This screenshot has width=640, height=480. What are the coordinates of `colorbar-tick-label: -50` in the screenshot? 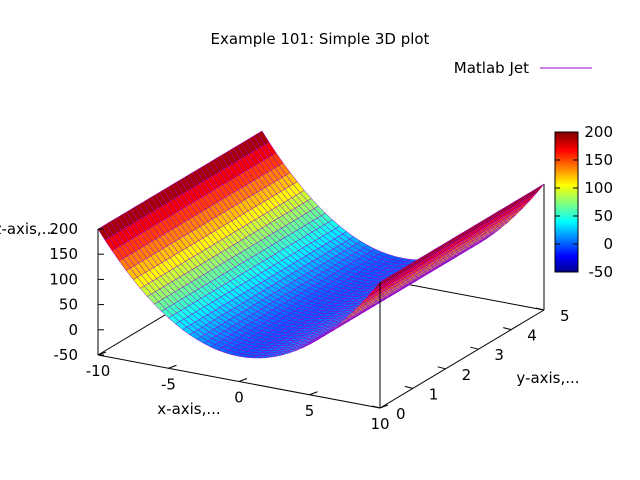 It's located at (601, 272).